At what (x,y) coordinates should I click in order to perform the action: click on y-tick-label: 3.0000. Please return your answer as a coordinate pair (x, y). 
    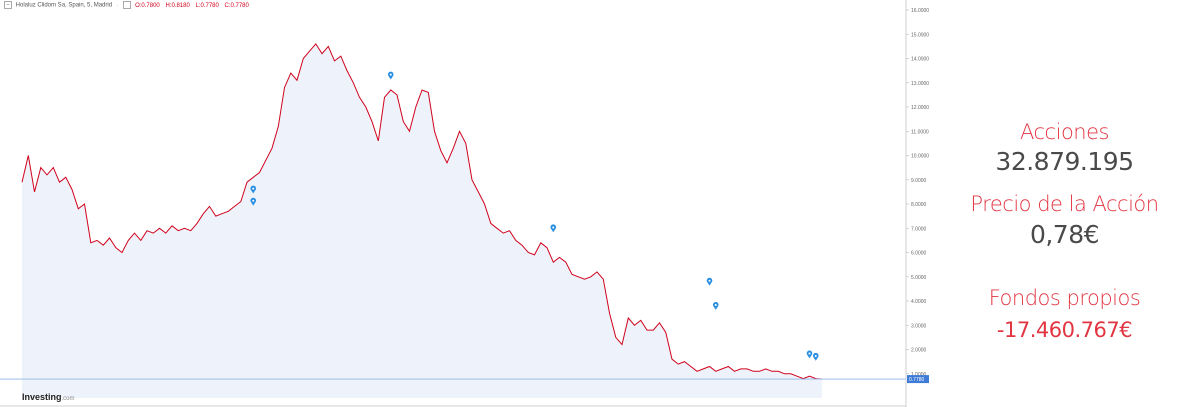
    Looking at the image, I should click on (919, 326).